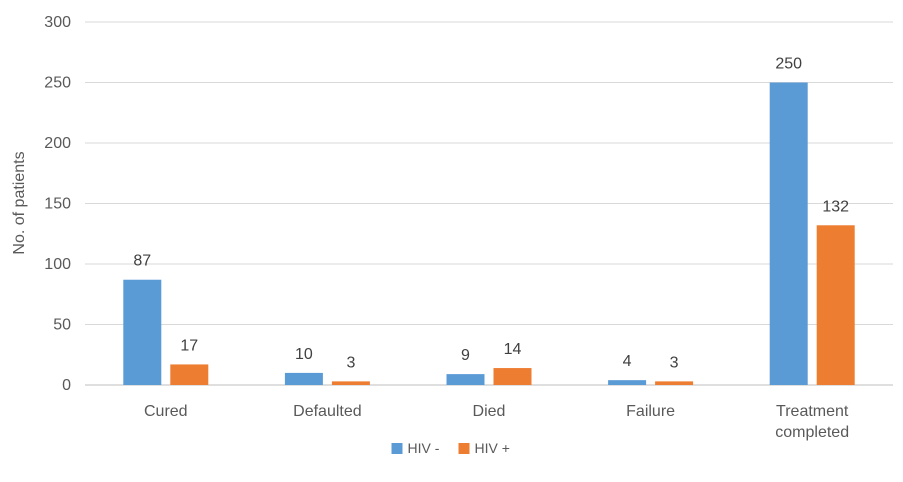 The width and height of the screenshot is (903, 482). What do you see at coordinates (513, 349) in the screenshot?
I see `data-label: 14` at bounding box center [513, 349].